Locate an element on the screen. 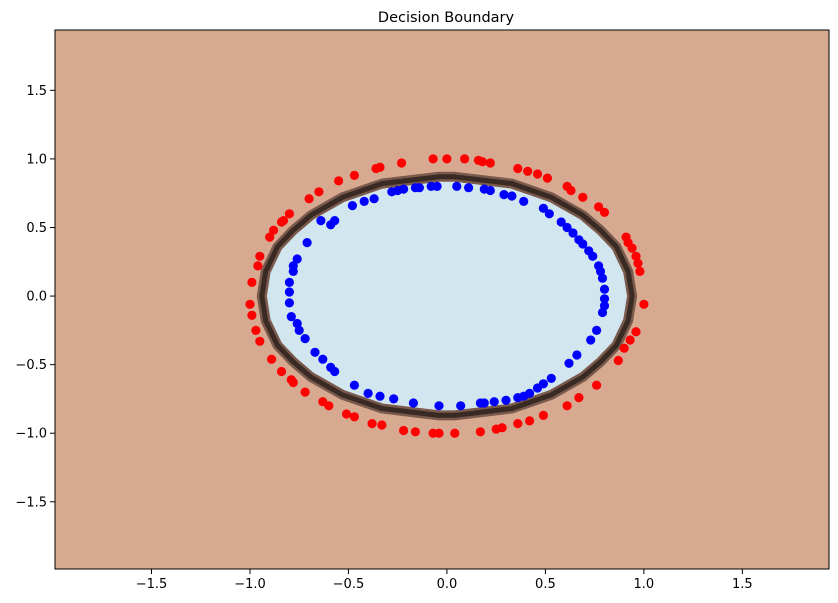 This screenshot has height=603, width=838. y-tick-label: −1.5 is located at coordinates (31, 502).